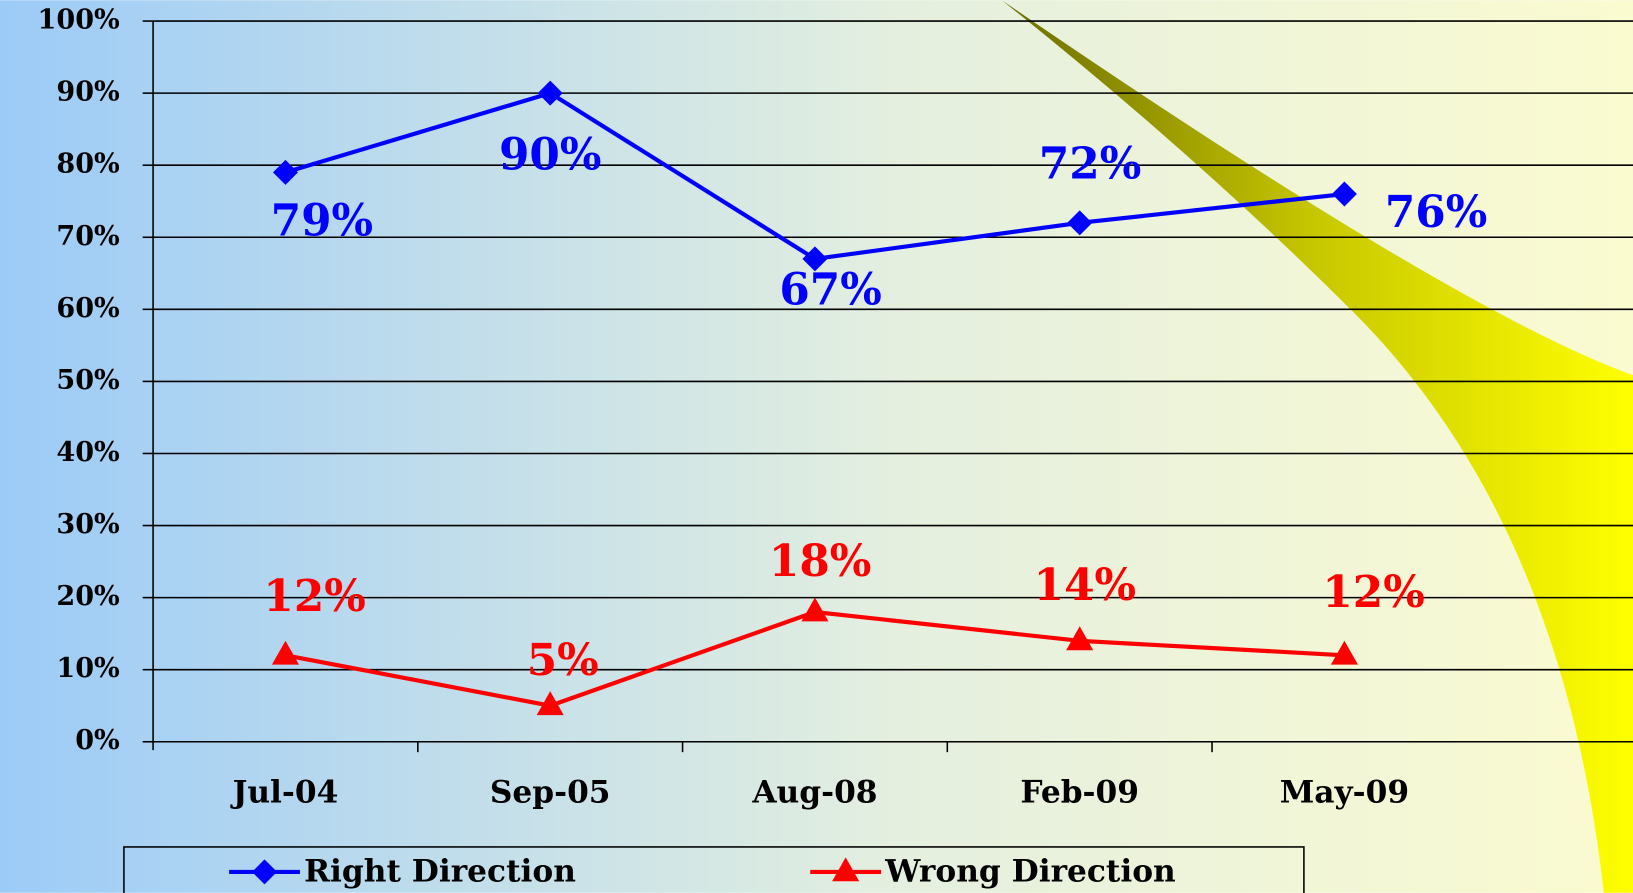 The width and height of the screenshot is (1633, 893). What do you see at coordinates (97, 740) in the screenshot?
I see `y-tick-label: 0%` at bounding box center [97, 740].